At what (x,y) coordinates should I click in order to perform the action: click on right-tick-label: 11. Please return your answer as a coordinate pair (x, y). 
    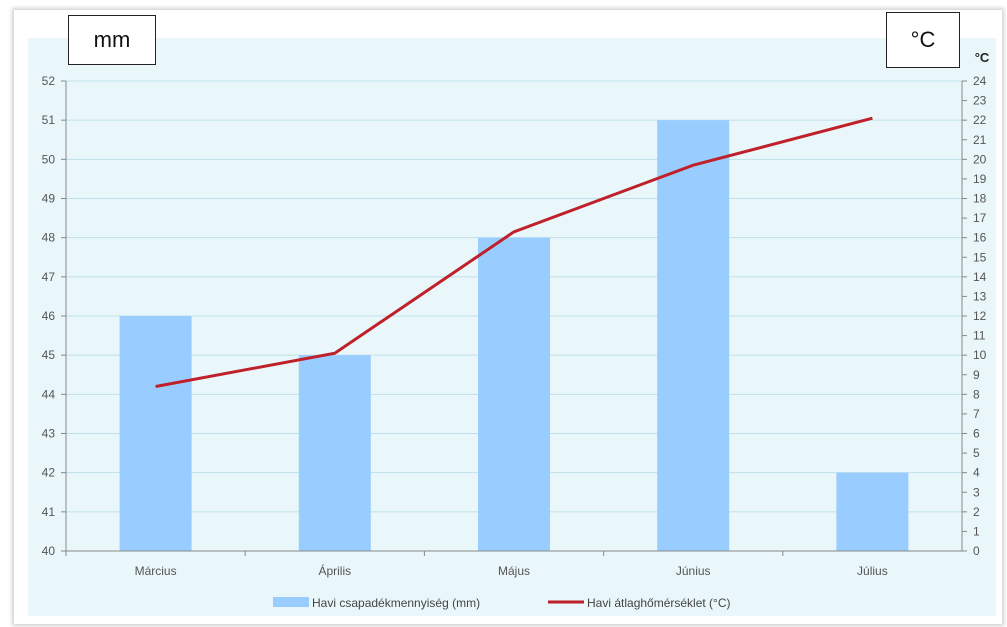
    Looking at the image, I should click on (979, 336).